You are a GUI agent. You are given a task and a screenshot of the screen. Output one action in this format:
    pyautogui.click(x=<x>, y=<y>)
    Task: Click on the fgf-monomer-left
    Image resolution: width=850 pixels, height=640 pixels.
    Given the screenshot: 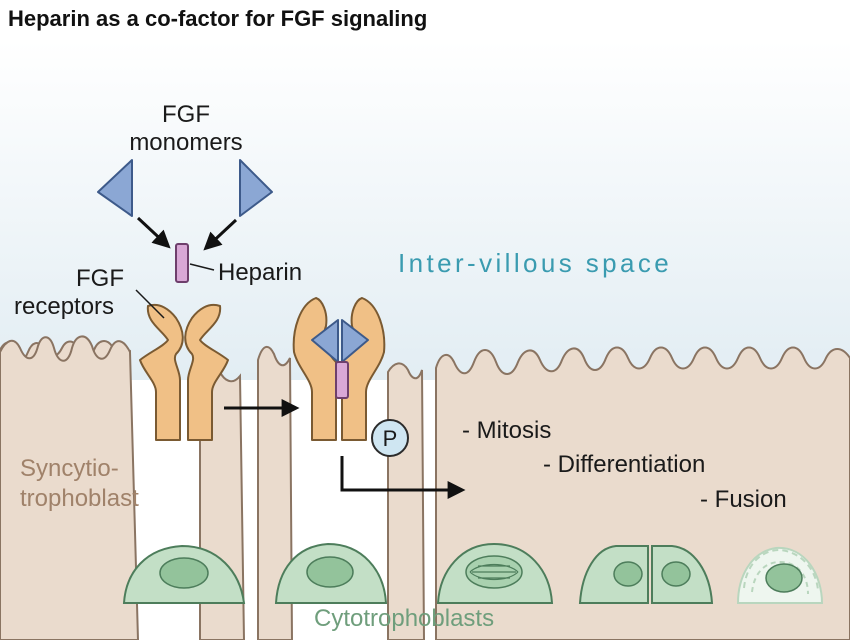 What is the action you would take?
    pyautogui.click(x=115, y=188)
    